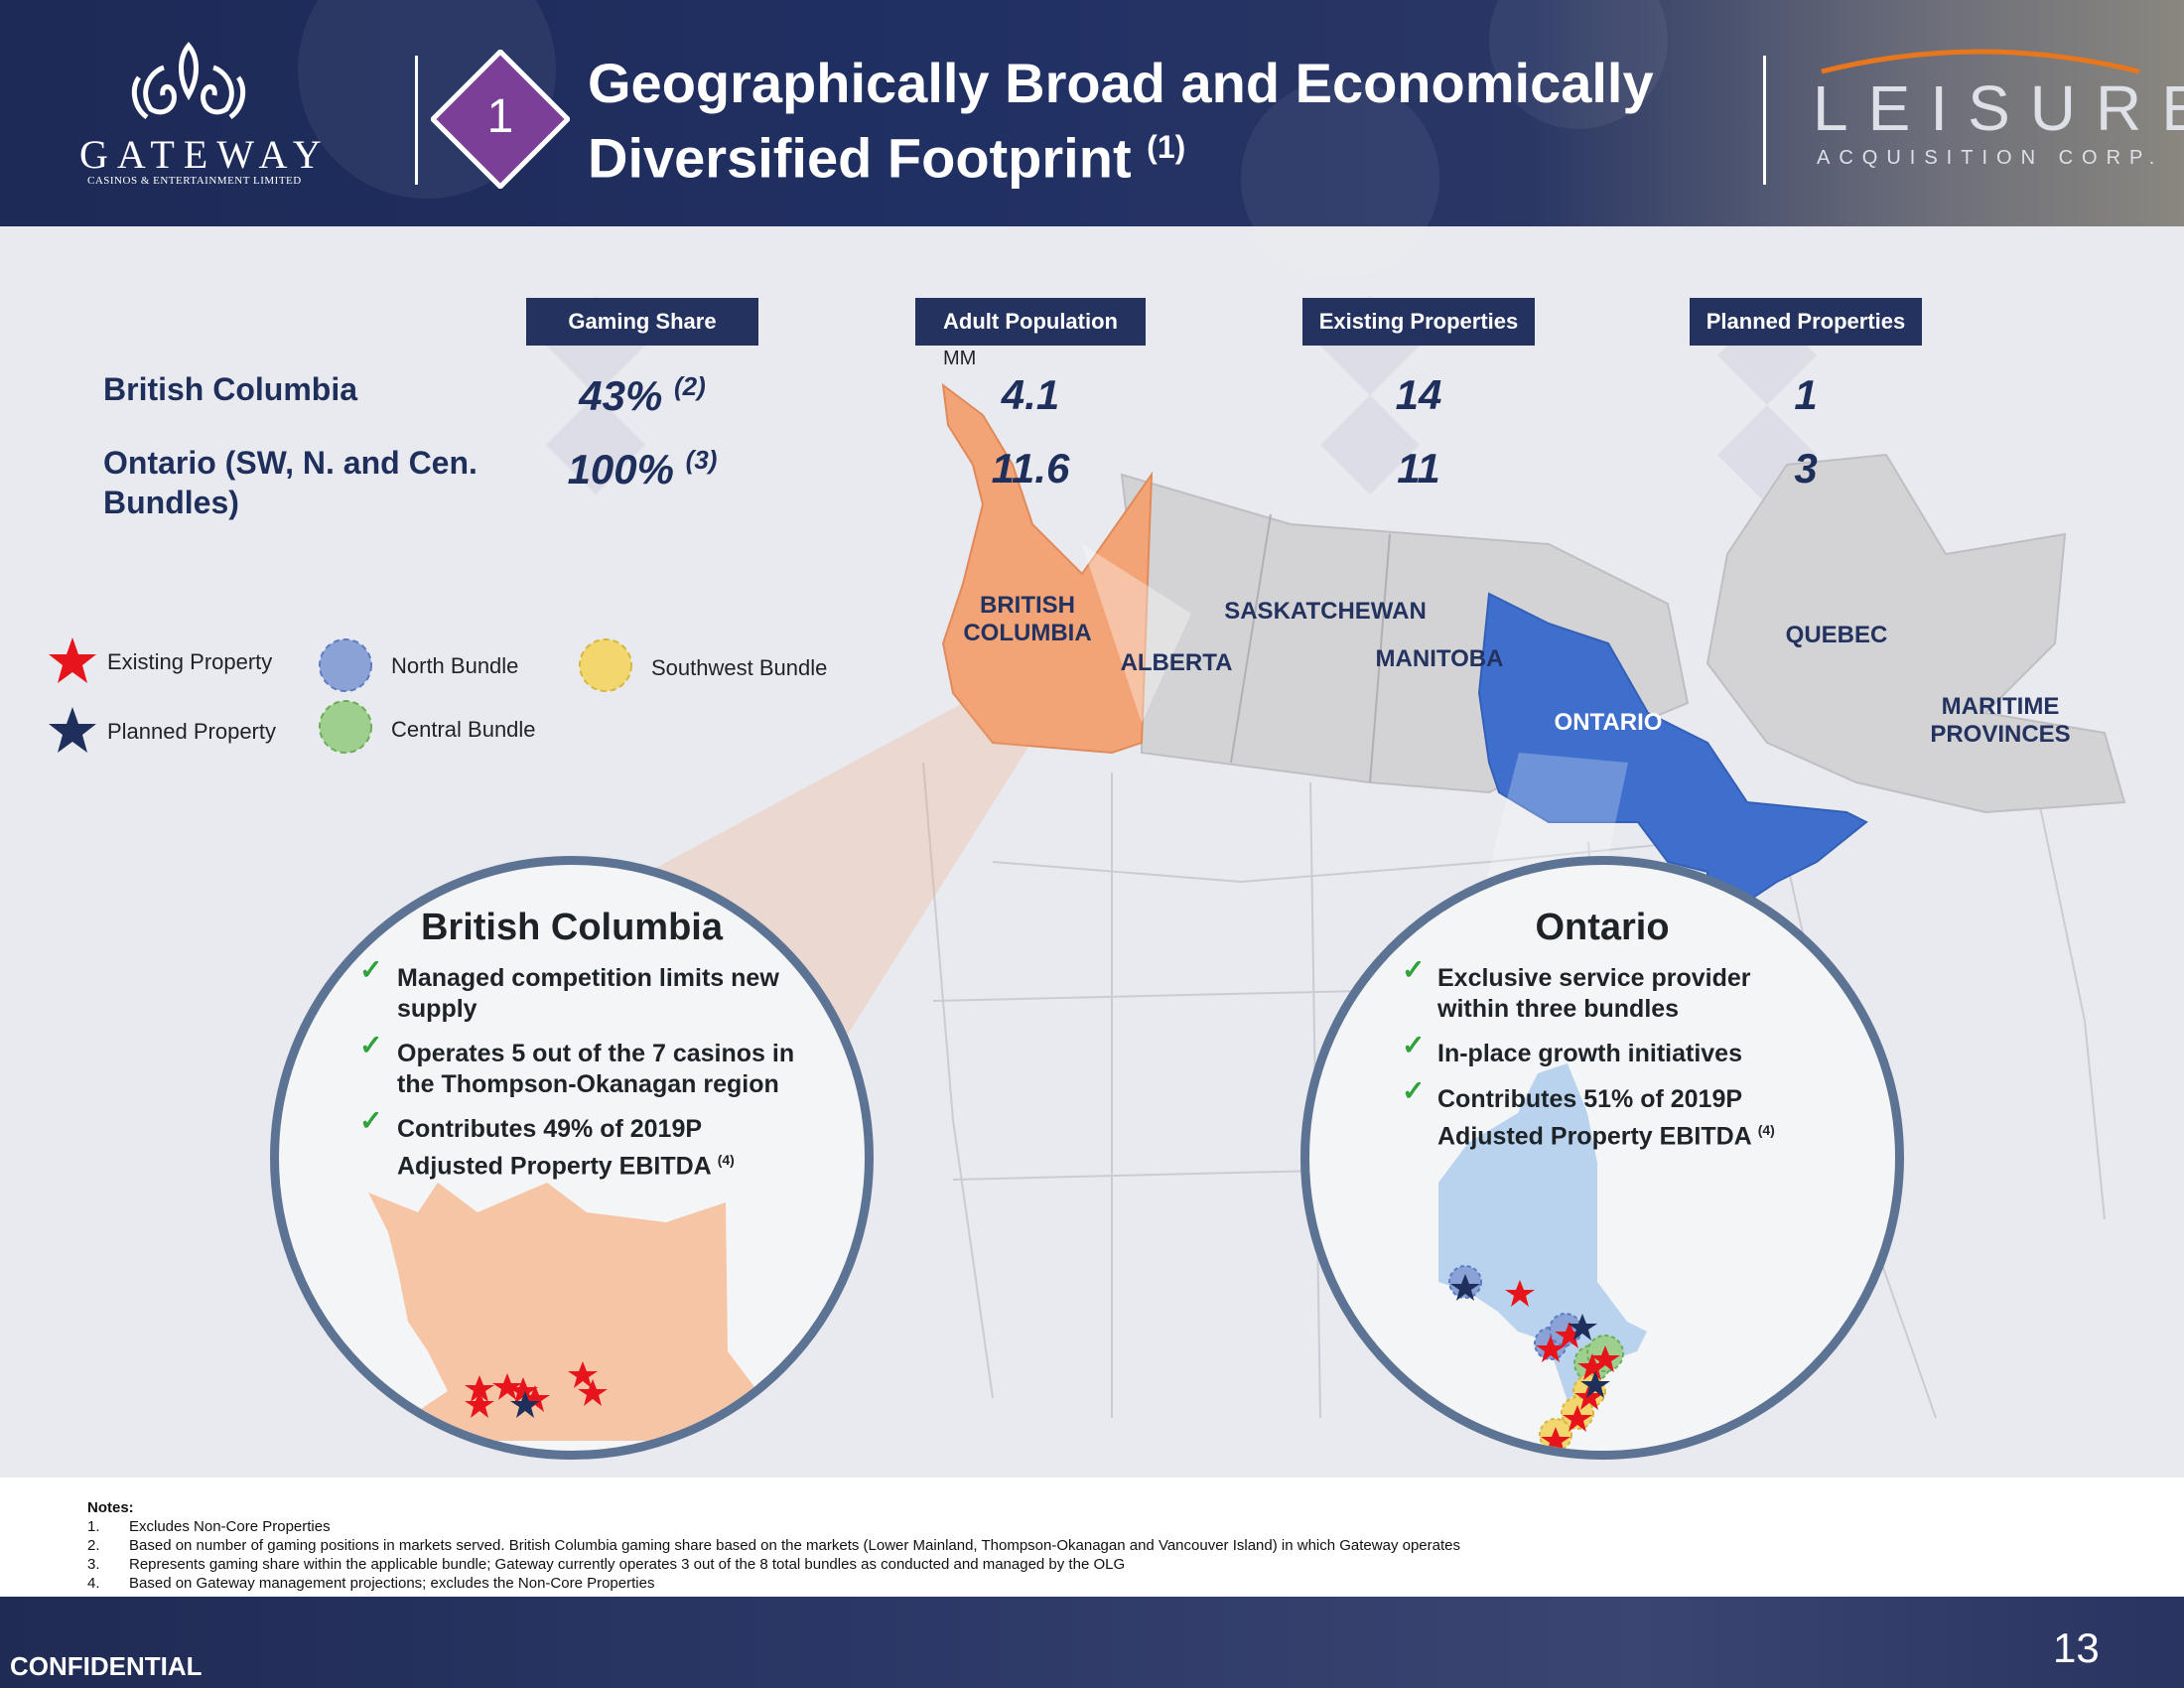 This screenshot has width=2184, height=1688. Describe the element at coordinates (1558, 1009) in the screenshot. I see `ontario-bullet-1-line2: within three bundles` at that location.